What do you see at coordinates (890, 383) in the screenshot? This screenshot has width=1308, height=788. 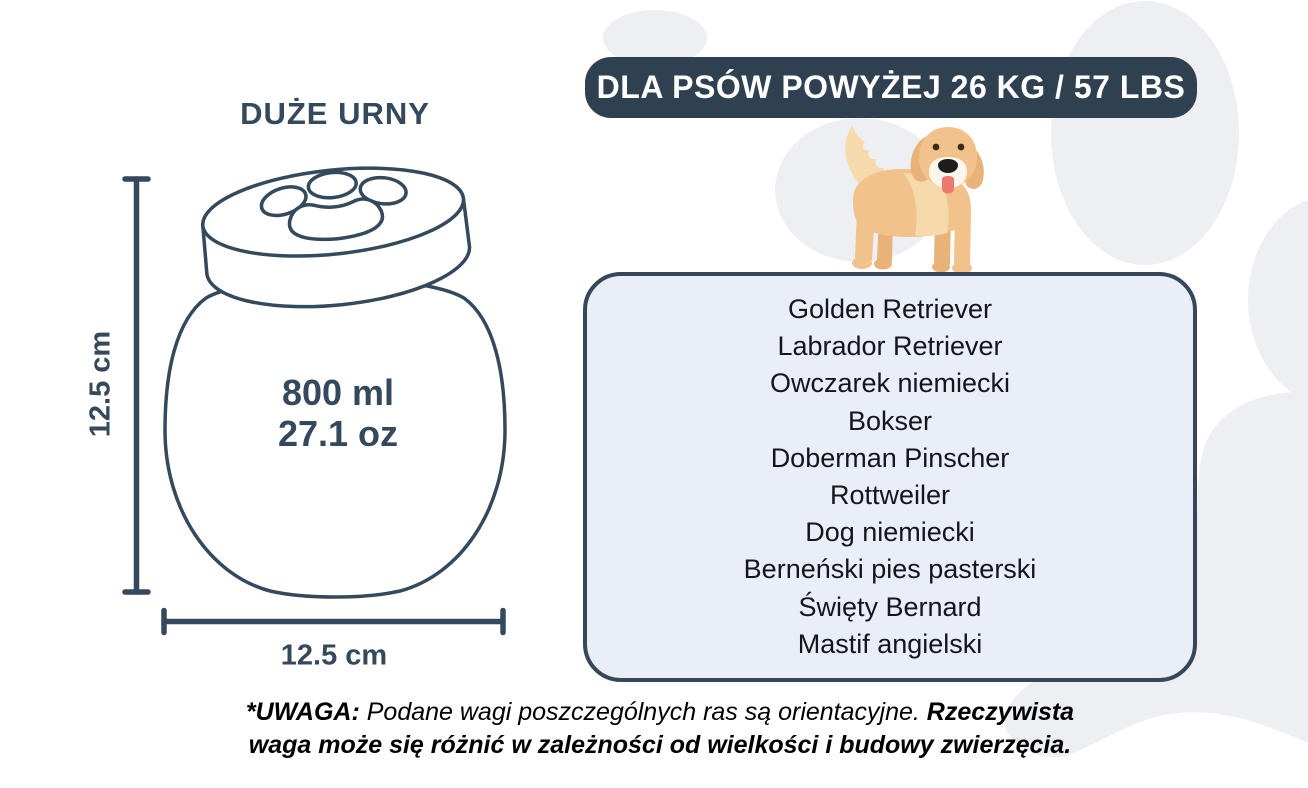 I see `breed-item: Owczarek niemiecki` at bounding box center [890, 383].